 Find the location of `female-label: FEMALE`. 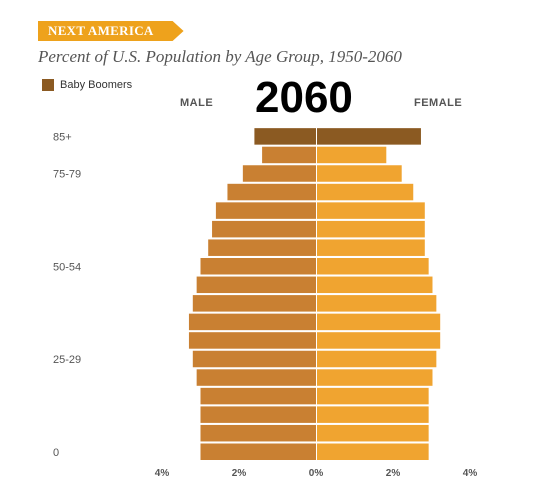

female-label: FEMALE is located at coordinates (438, 103).